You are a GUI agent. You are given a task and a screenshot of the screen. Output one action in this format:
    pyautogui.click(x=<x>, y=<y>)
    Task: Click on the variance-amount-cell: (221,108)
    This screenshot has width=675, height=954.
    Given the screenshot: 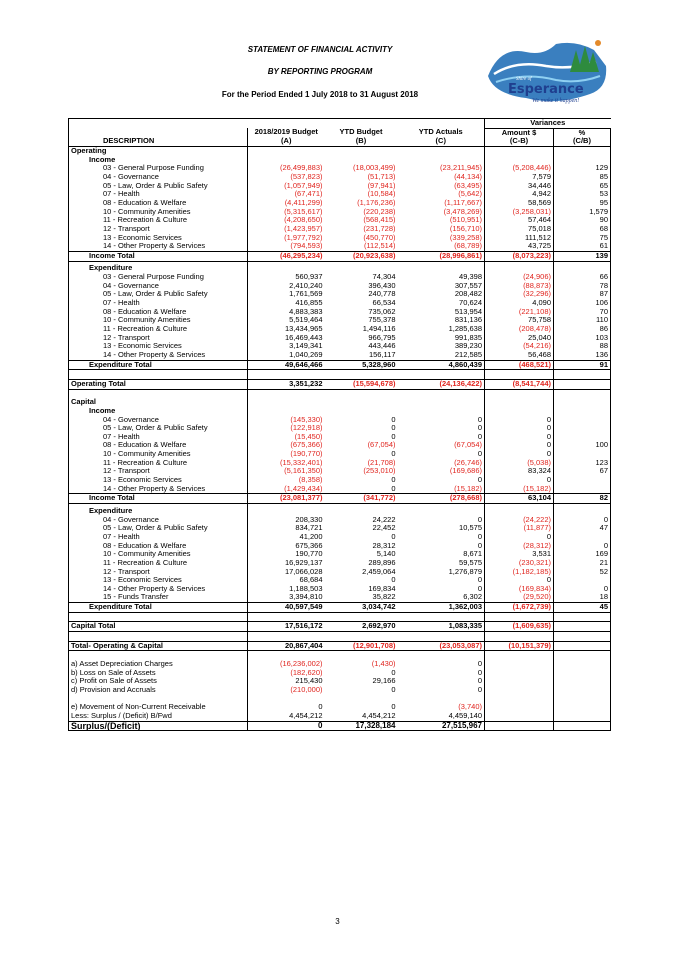 What is the action you would take?
    pyautogui.click(x=519, y=312)
    